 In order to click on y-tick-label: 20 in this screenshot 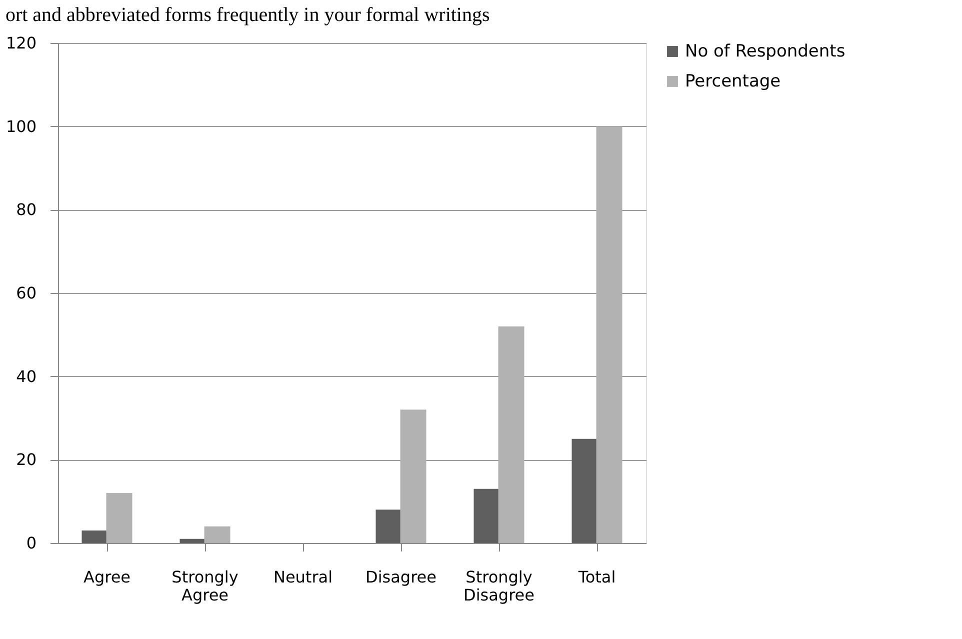, I will do `click(26, 460)`.